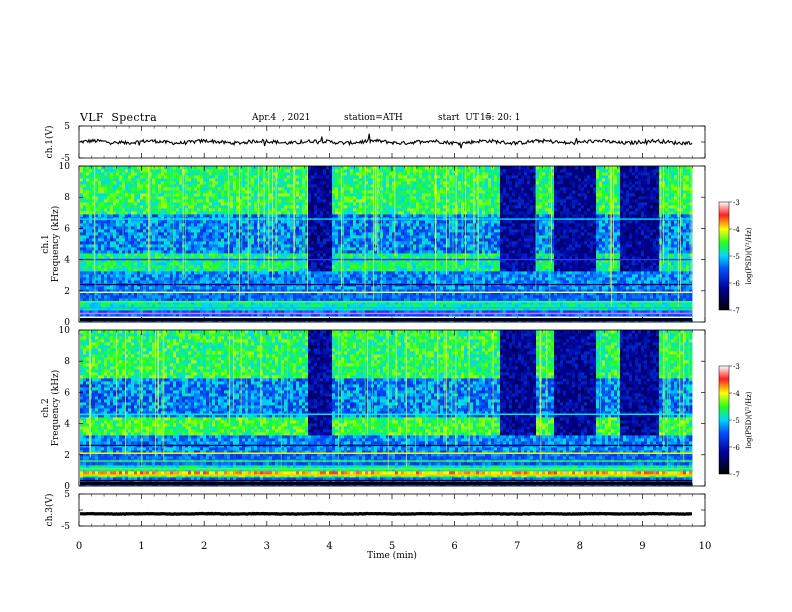  What do you see at coordinates (500, 118) in the screenshot?
I see `start-ut-value: 15: 20: 1` at bounding box center [500, 118].